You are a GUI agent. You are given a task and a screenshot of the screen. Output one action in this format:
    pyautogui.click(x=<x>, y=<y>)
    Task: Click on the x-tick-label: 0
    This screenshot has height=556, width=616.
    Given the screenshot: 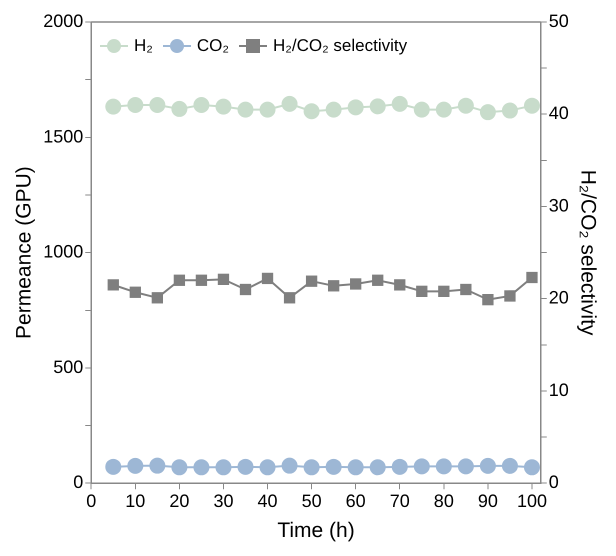 What is the action you would take?
    pyautogui.click(x=91, y=500)
    